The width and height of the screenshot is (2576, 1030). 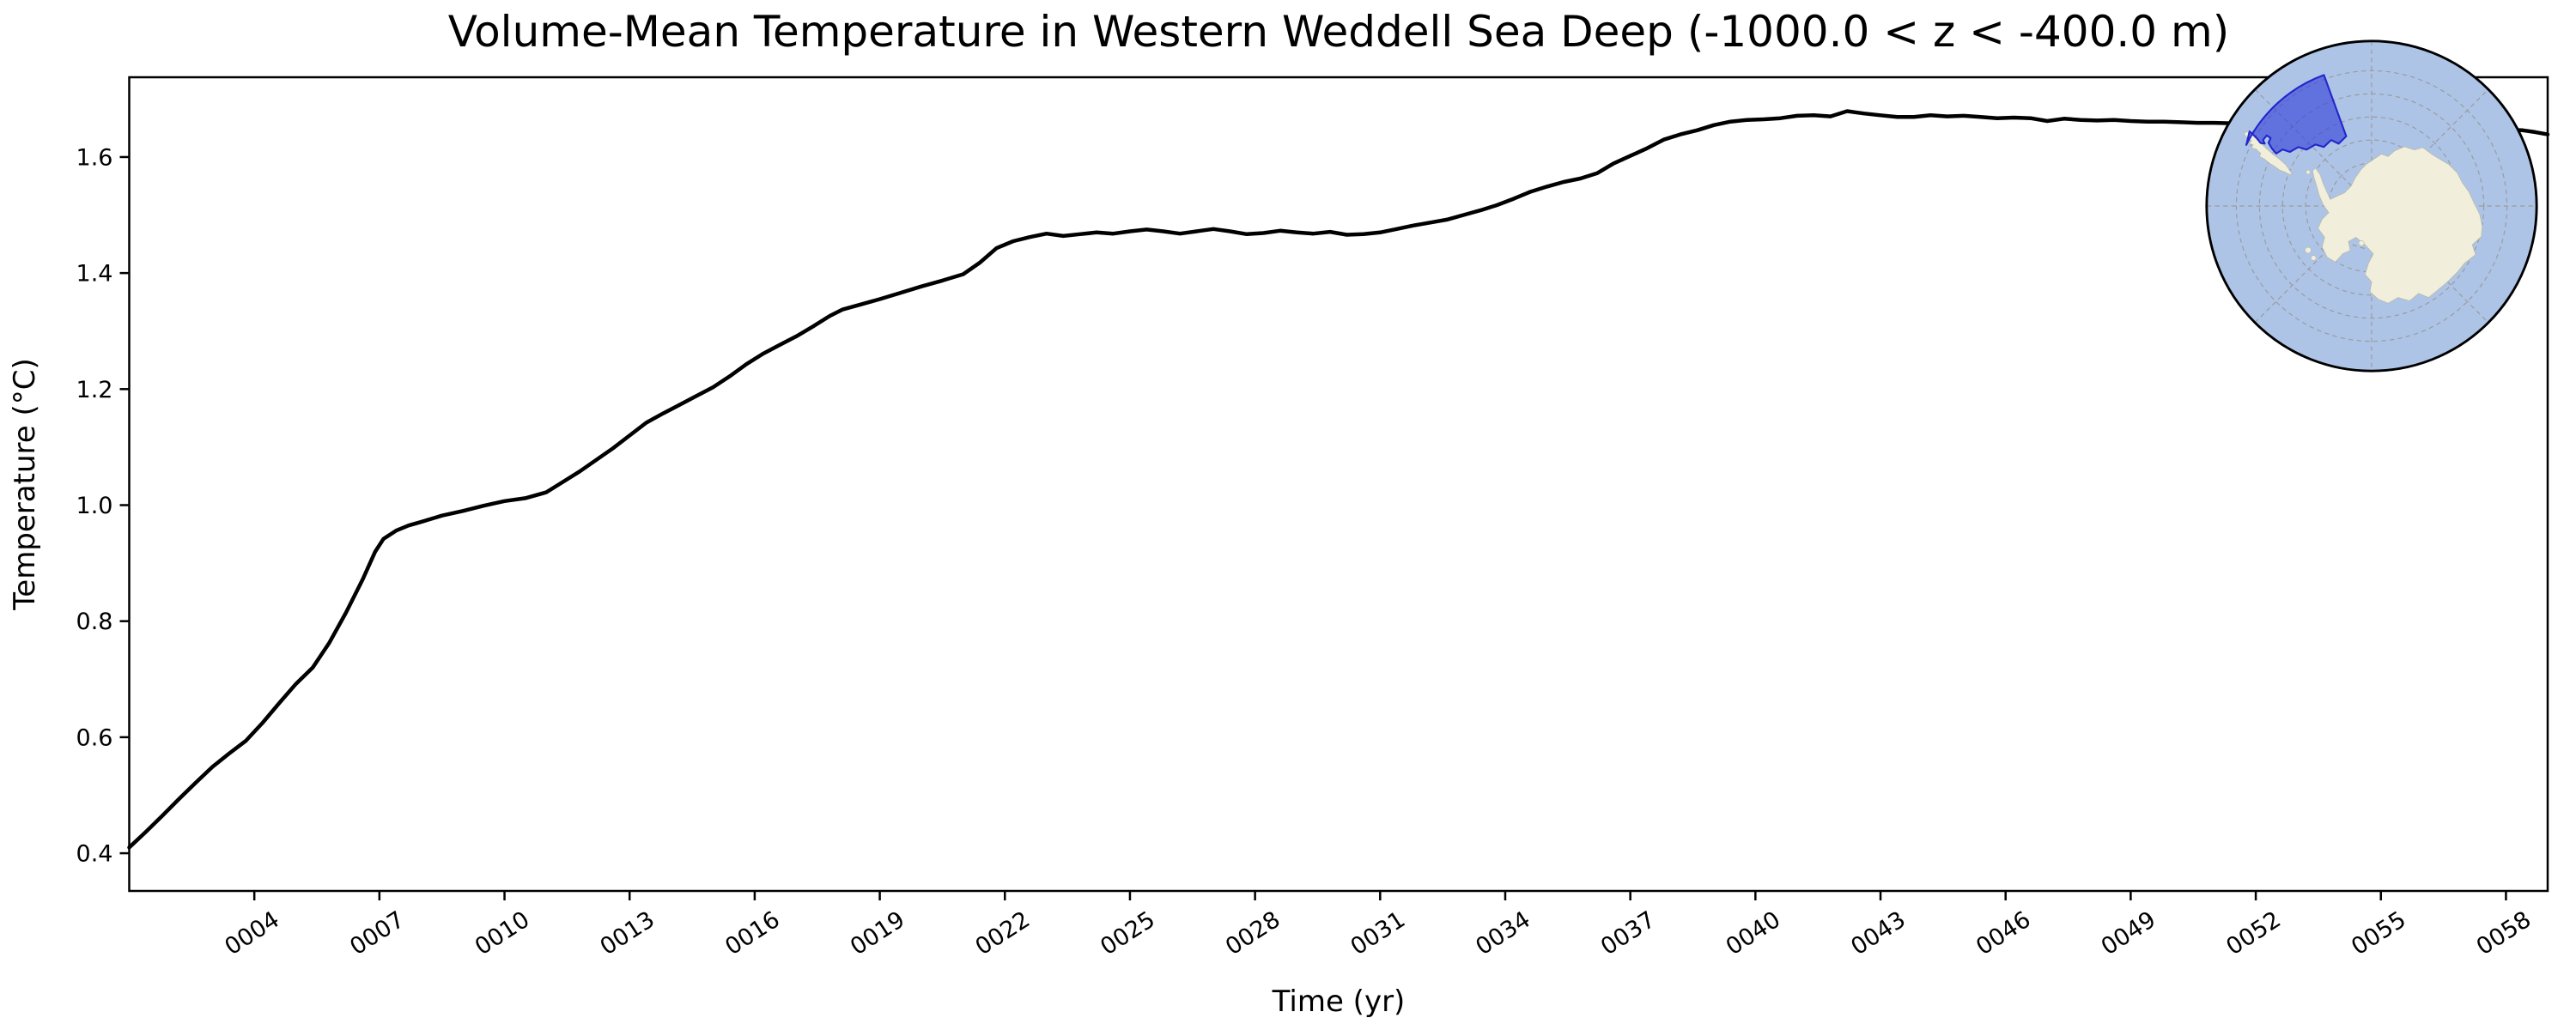 What do you see at coordinates (2268, 152) in the screenshot?
I see `south-america-shape` at bounding box center [2268, 152].